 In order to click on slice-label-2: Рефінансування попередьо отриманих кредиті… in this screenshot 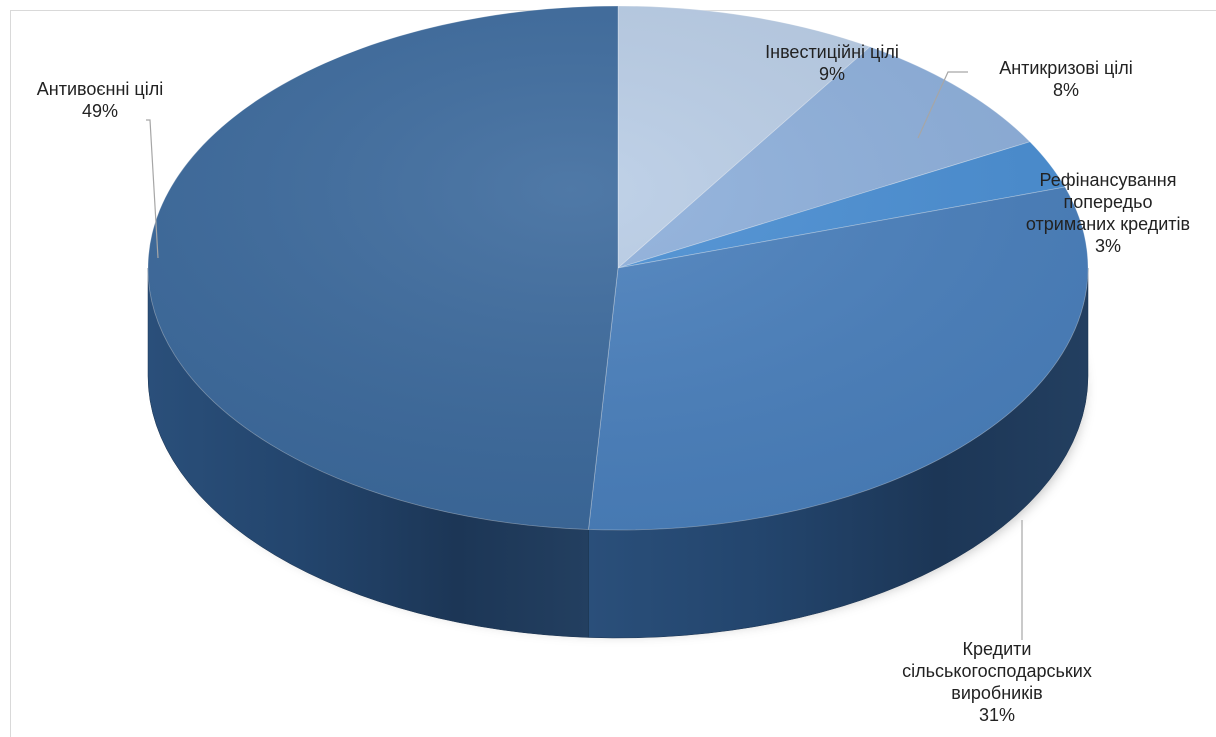, I will do `click(1108, 213)`.